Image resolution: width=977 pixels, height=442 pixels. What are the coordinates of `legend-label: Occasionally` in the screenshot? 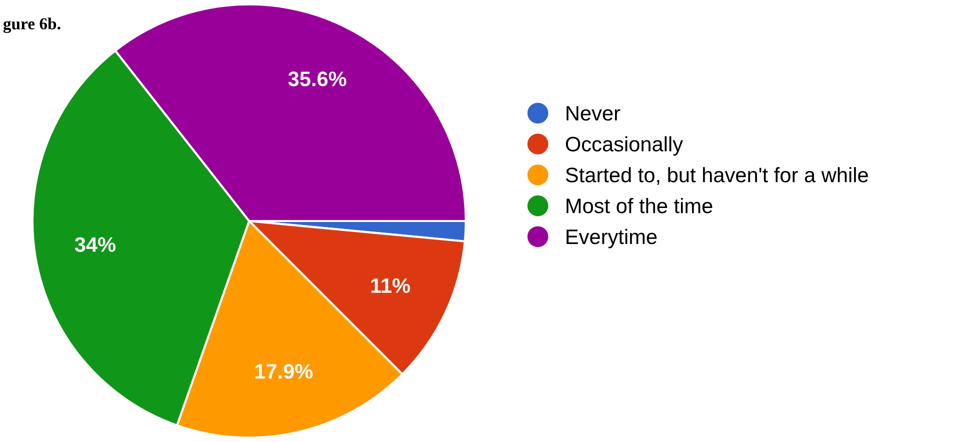 It's located at (624, 146).